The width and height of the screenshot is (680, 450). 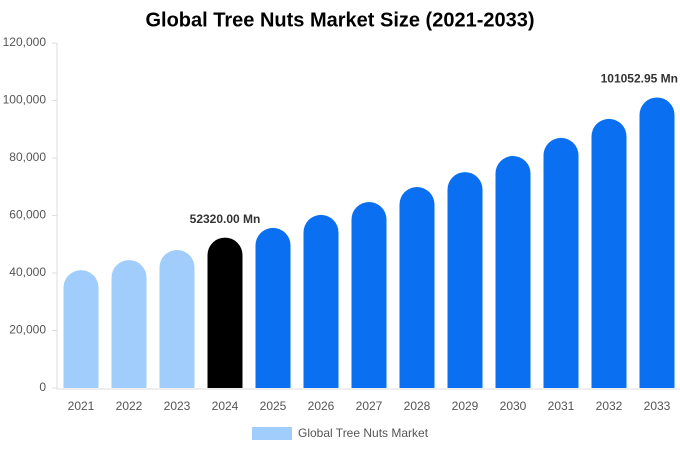 I want to click on legend-label: Global Tree Nuts Market, so click(x=363, y=433).